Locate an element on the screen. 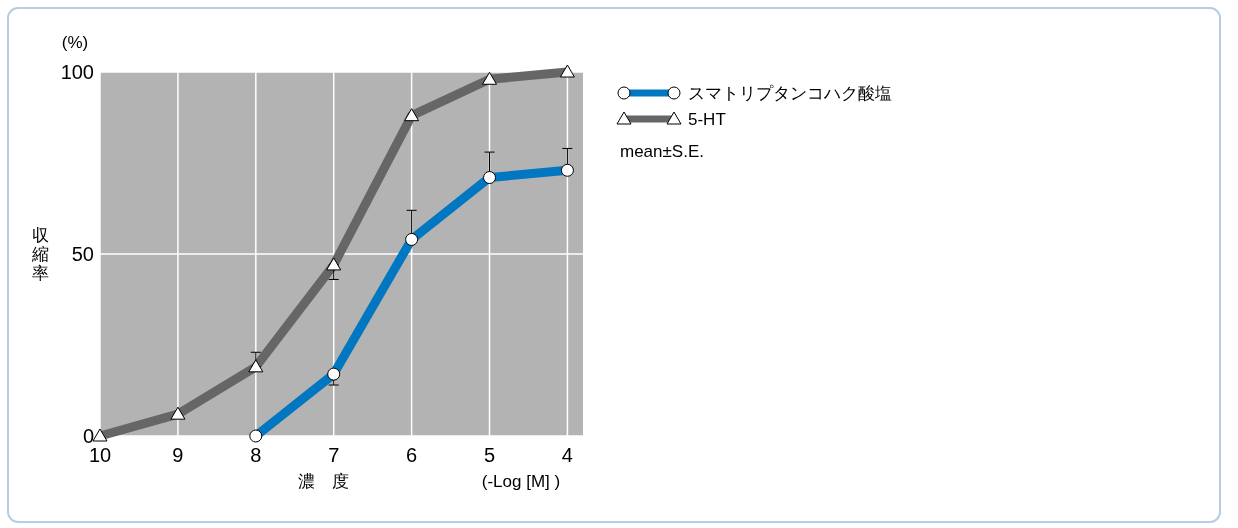  x-tick-label: 4 is located at coordinates (567, 455).